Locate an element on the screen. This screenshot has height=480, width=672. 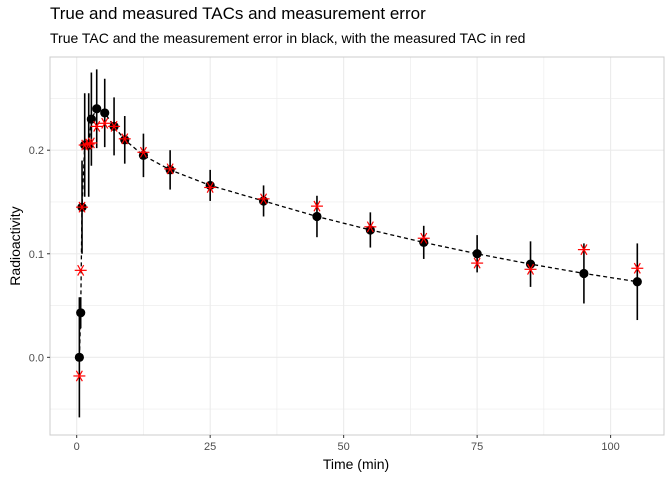
y-tick-label: 0.1 is located at coordinates (36, 255).